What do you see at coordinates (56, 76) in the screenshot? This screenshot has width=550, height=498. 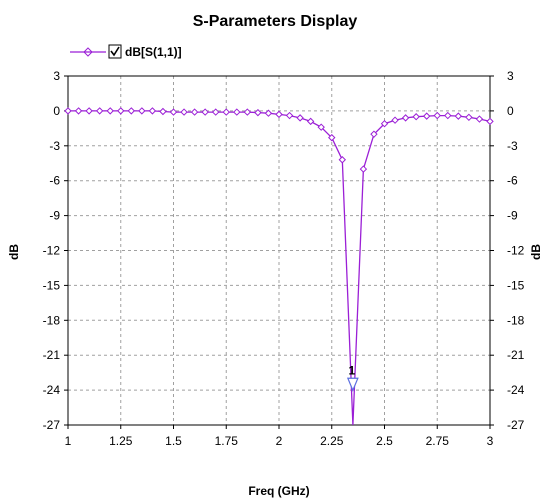 I see `y-tick-label-left: 3` at bounding box center [56, 76].